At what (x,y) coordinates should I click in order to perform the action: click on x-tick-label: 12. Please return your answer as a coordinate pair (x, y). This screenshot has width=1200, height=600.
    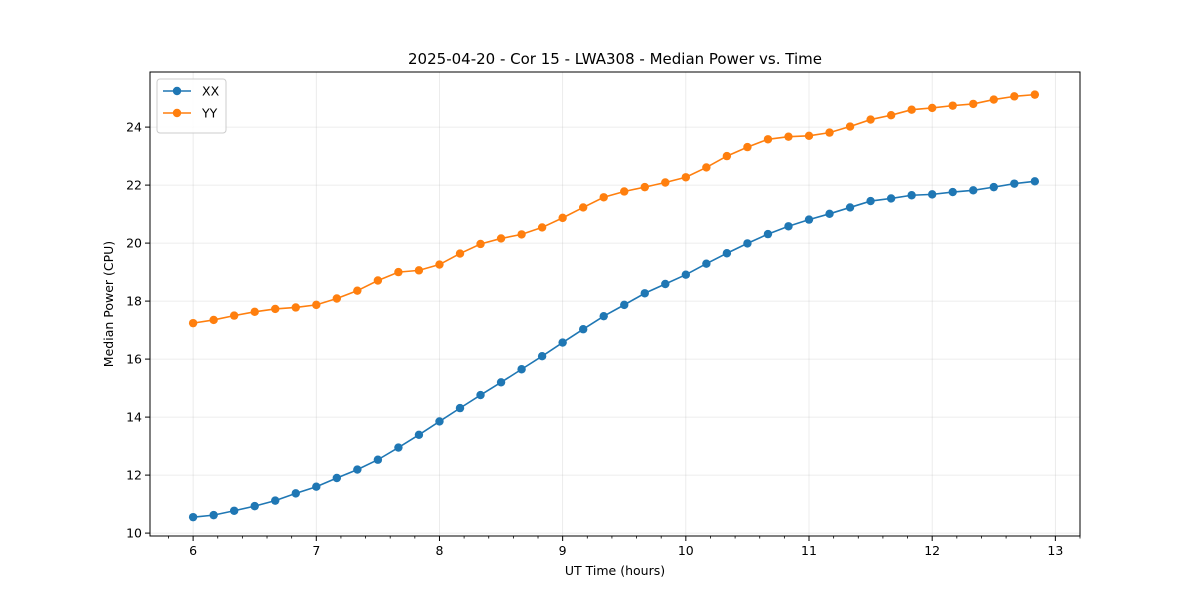
    Looking at the image, I should click on (932, 550).